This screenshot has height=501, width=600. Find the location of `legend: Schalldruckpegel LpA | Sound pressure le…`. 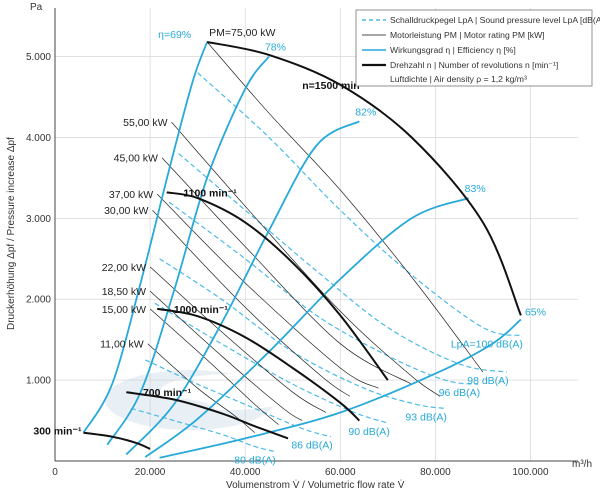

legend: Schalldruckpegel LpA | Sound pressure le… is located at coordinates (477, 48).